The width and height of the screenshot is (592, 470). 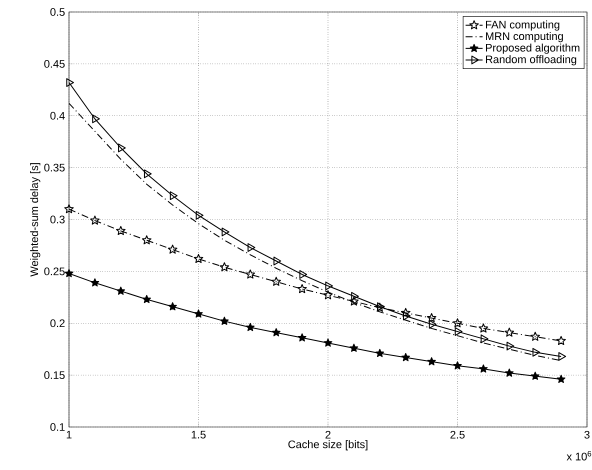 What do you see at coordinates (57, 116) in the screenshot?
I see `y-tick-label: 0.4` at bounding box center [57, 116].